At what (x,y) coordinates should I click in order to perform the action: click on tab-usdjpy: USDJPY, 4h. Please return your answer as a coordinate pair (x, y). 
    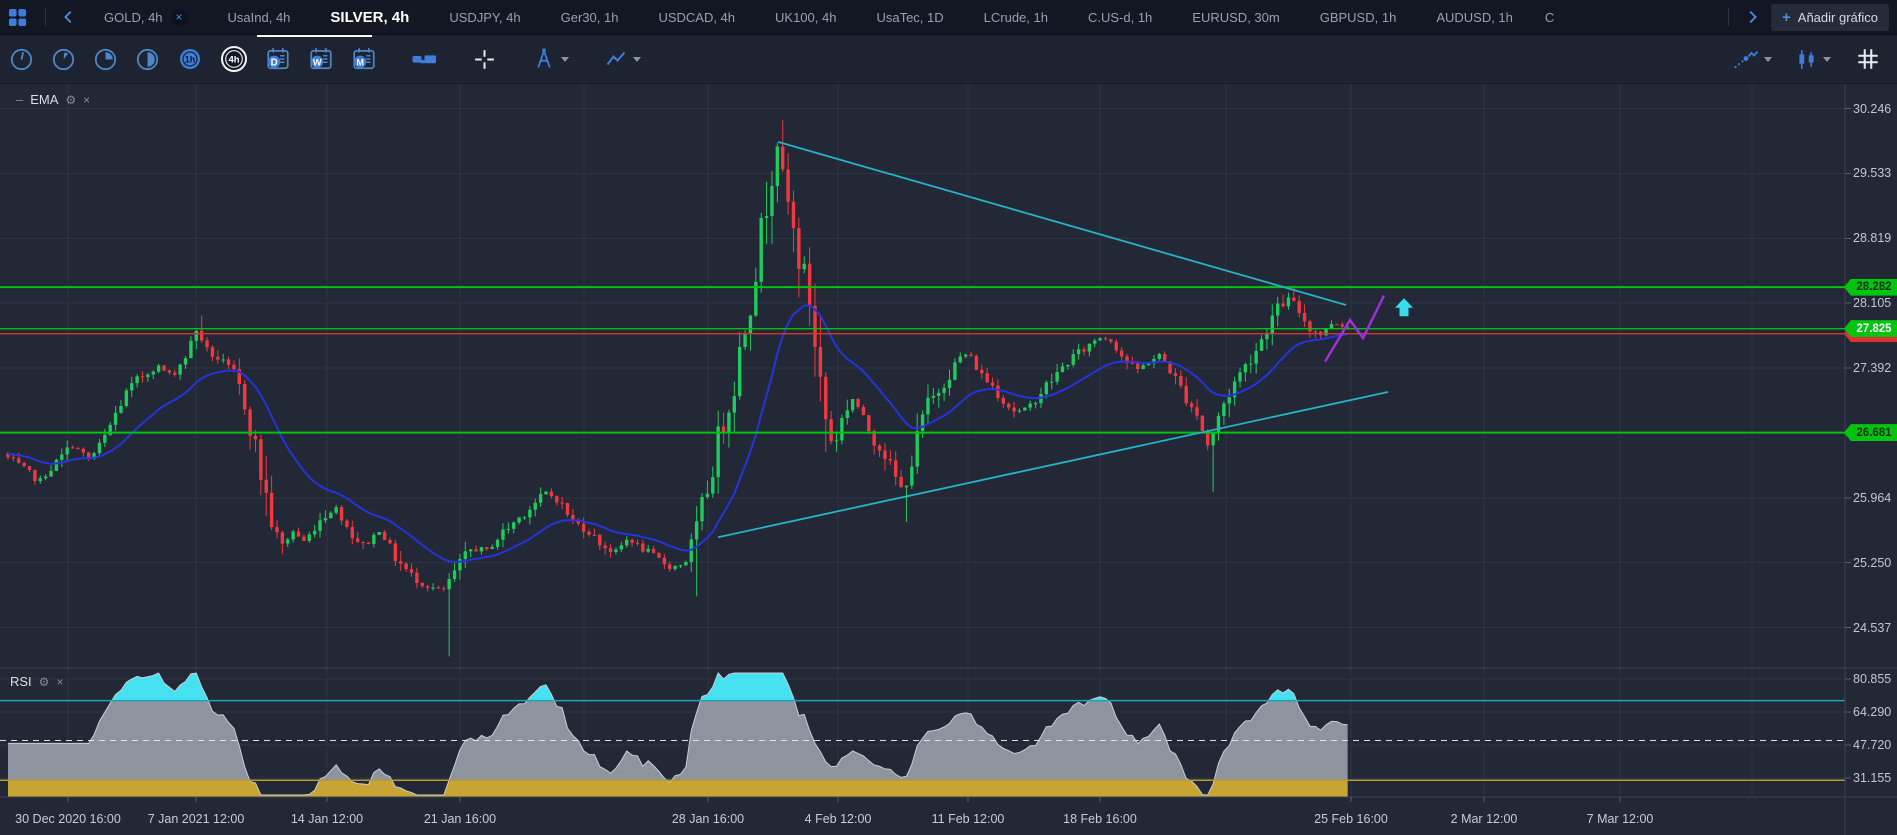
    Looking at the image, I should click on (484, 17).